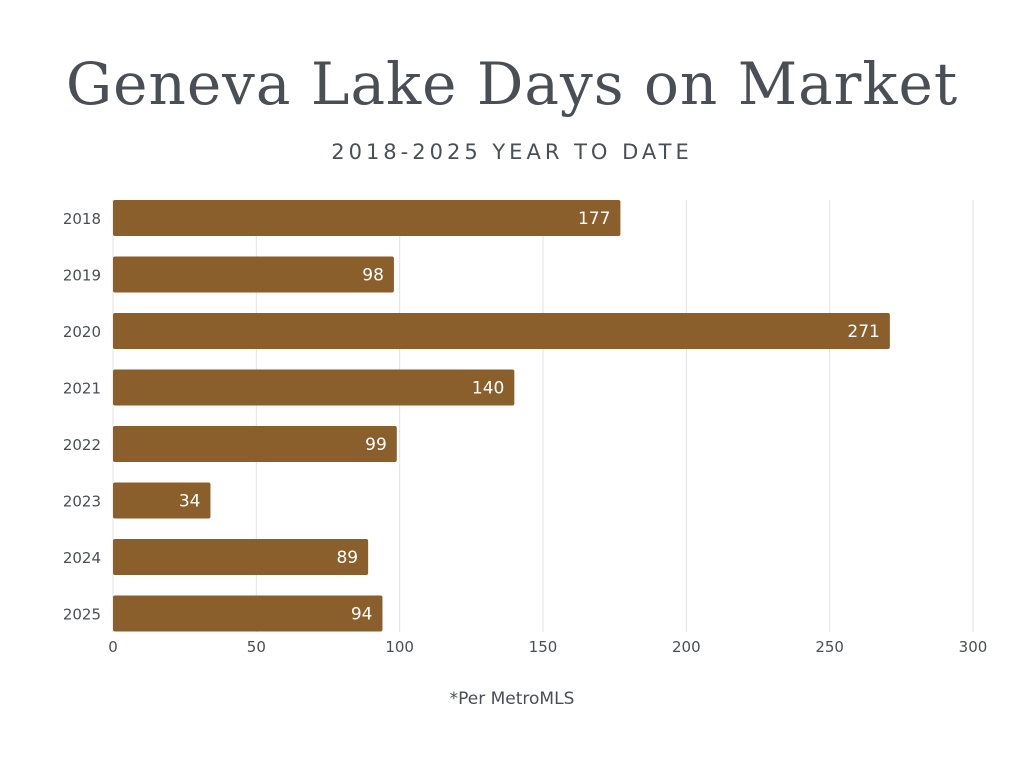  What do you see at coordinates (863, 332) in the screenshot?
I see `bar-value-label: 271` at bounding box center [863, 332].